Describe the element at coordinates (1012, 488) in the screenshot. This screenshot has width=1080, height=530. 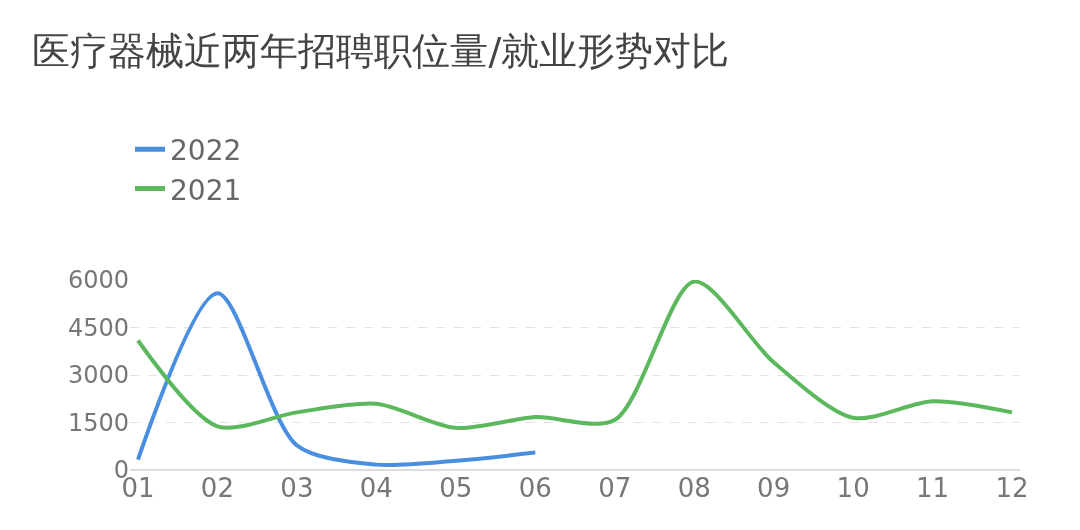
I see `x-tick-label: 12` at that location.